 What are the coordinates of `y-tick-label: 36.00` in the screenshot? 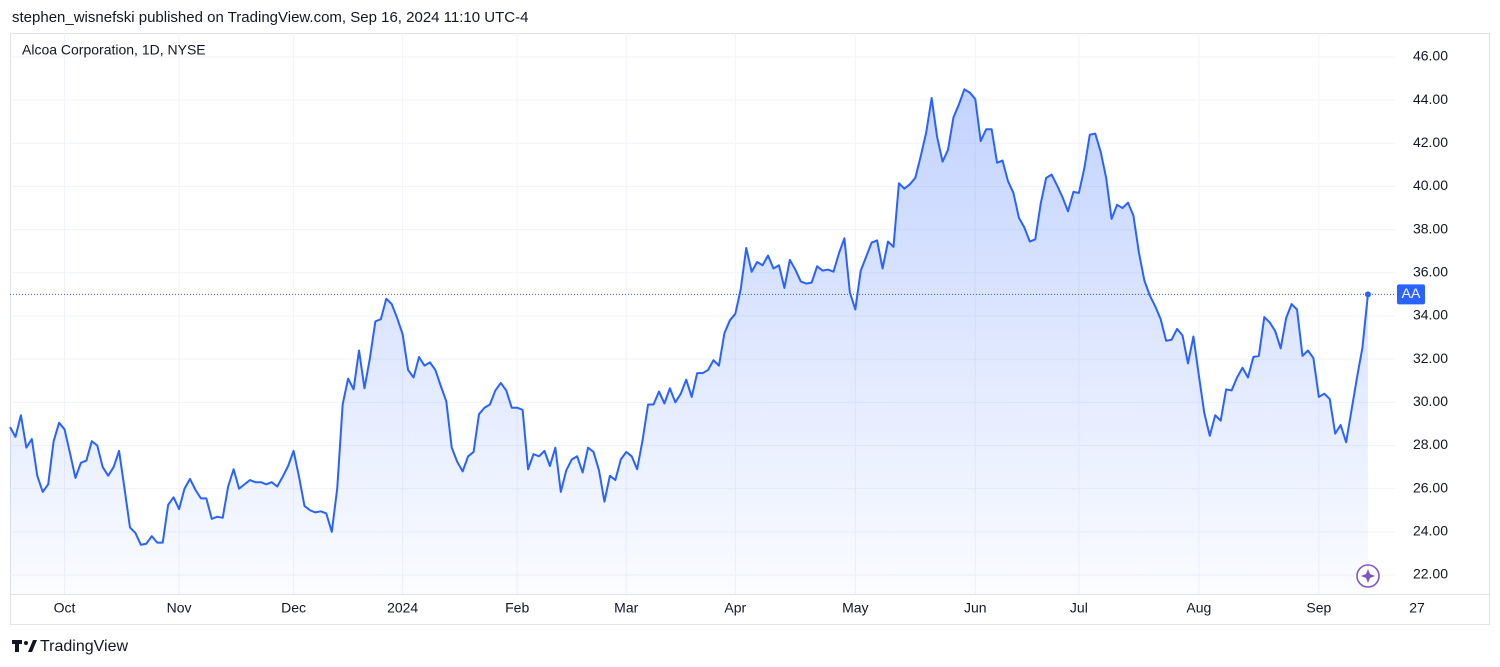 It's located at (1430, 272).